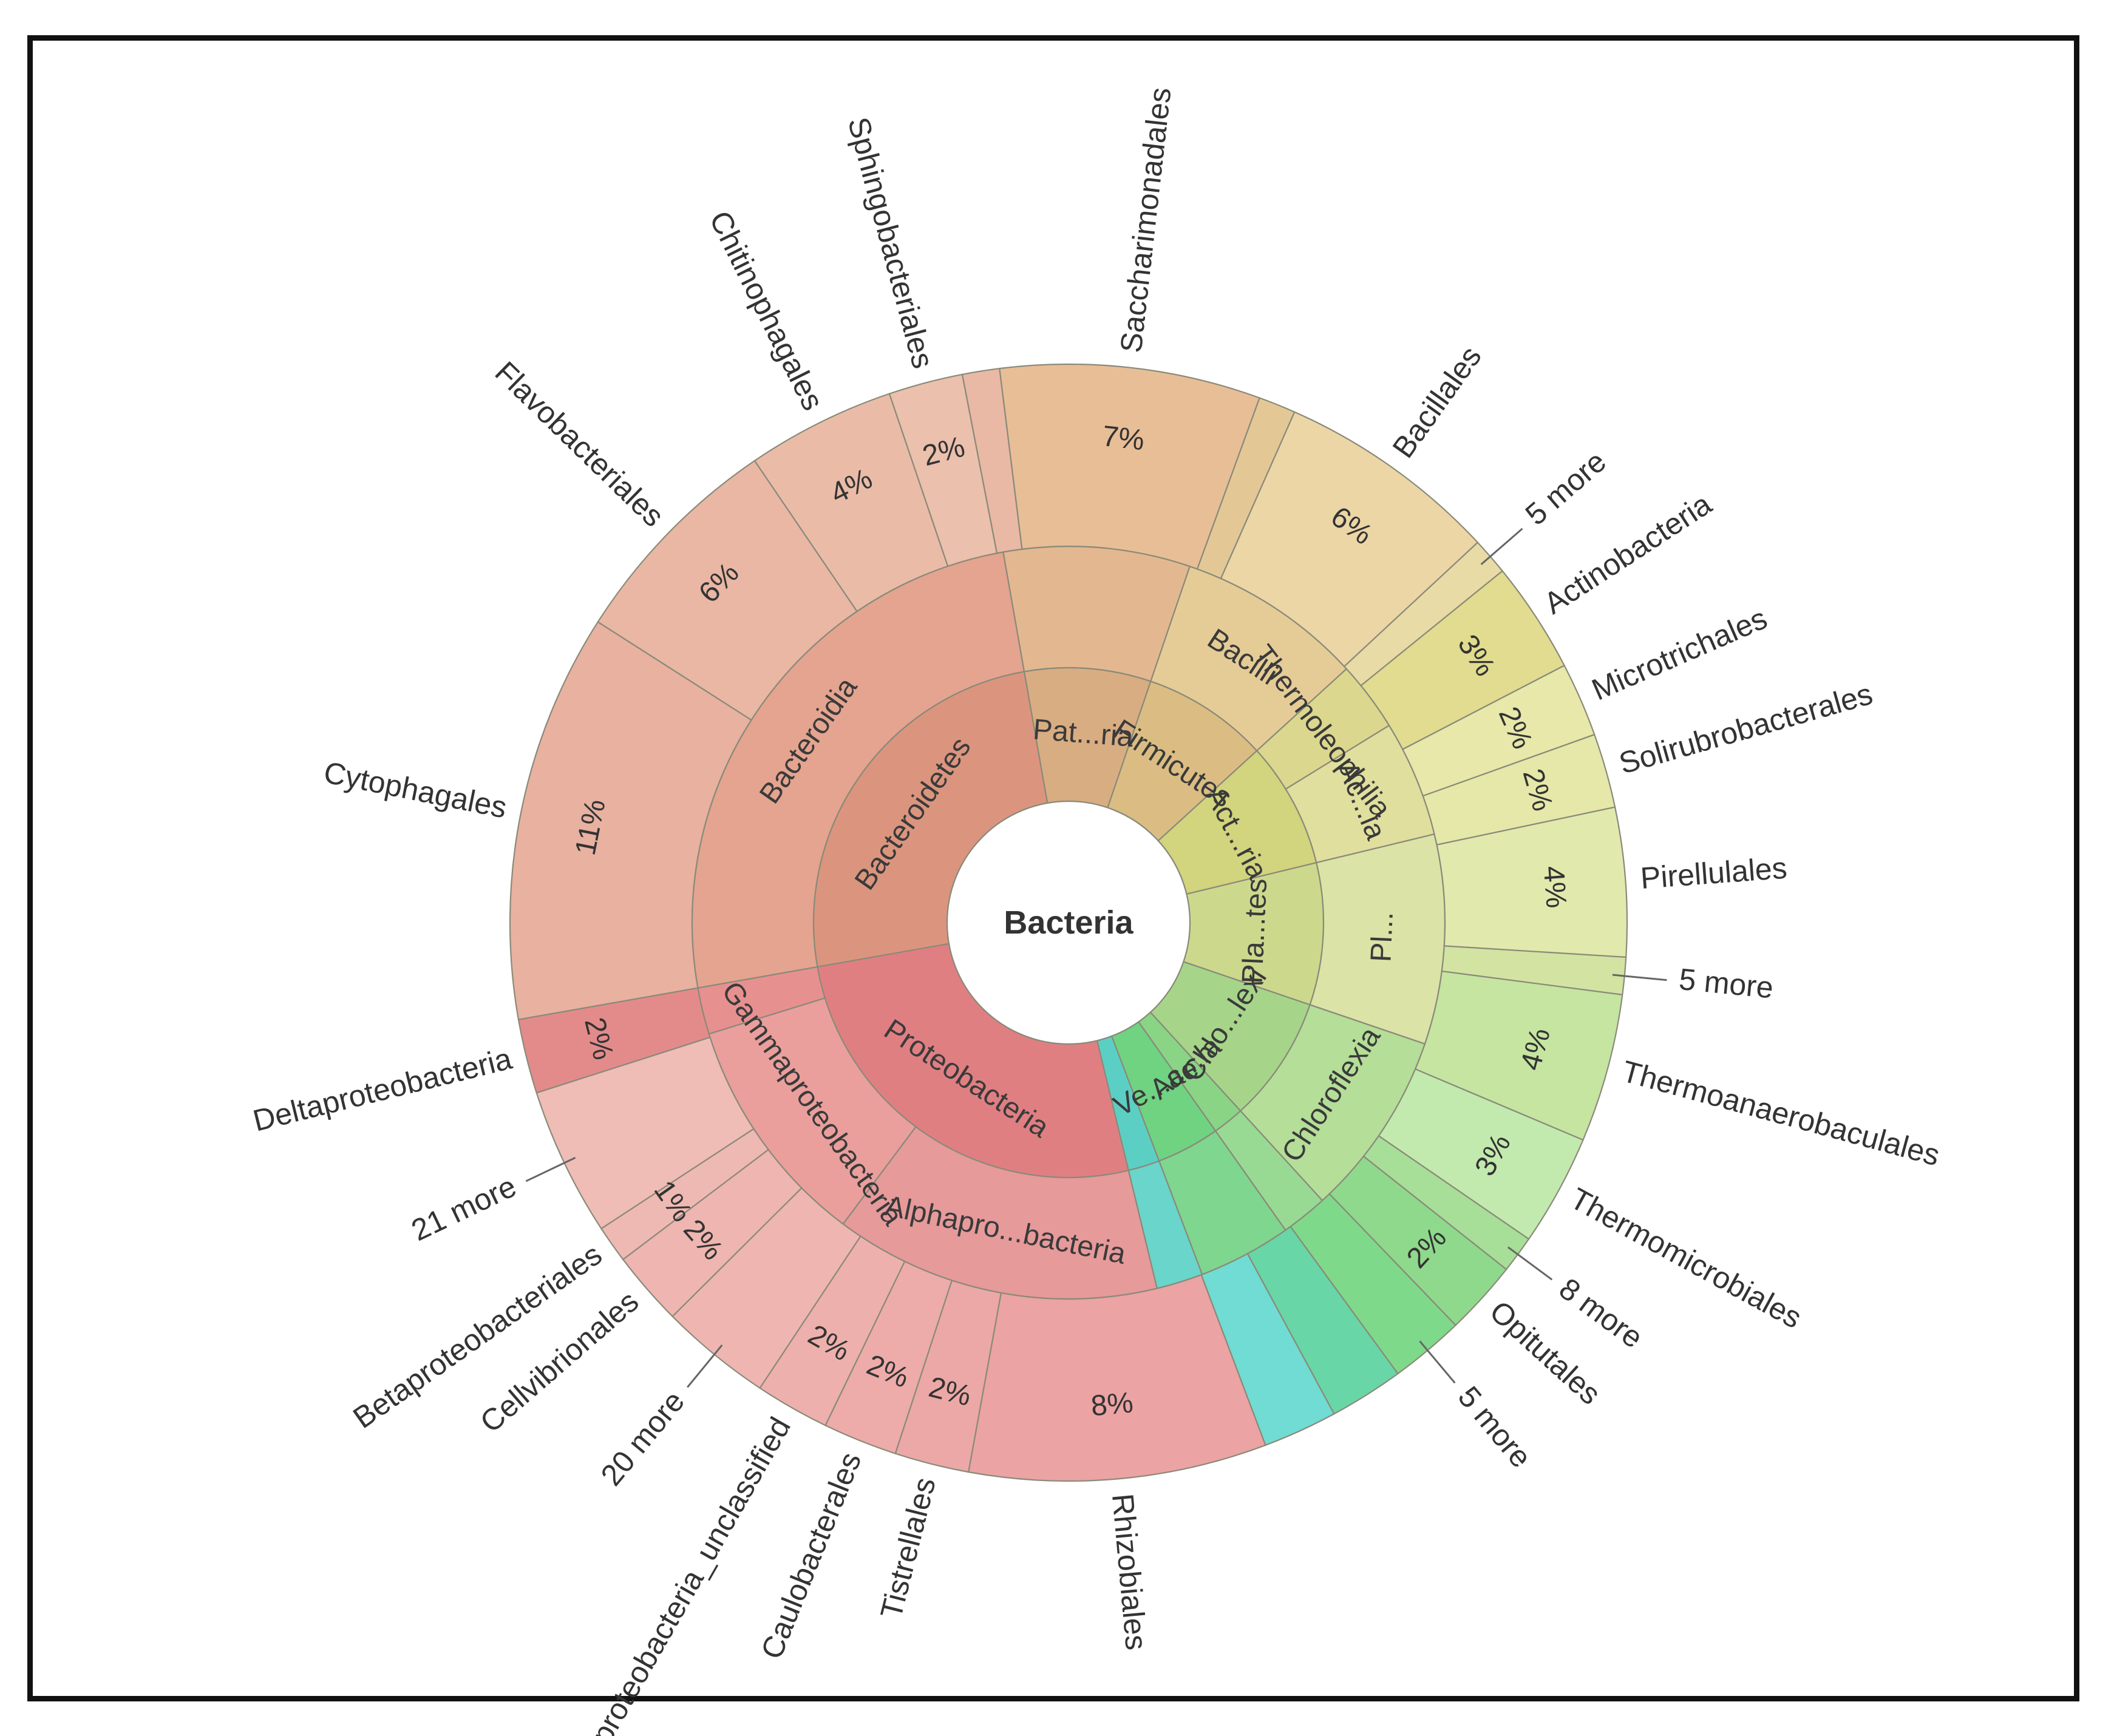 The width and height of the screenshot is (2114, 1736). Describe the element at coordinates (416, 790) in the screenshot. I see `order-label-0: Cytophagales` at that location.